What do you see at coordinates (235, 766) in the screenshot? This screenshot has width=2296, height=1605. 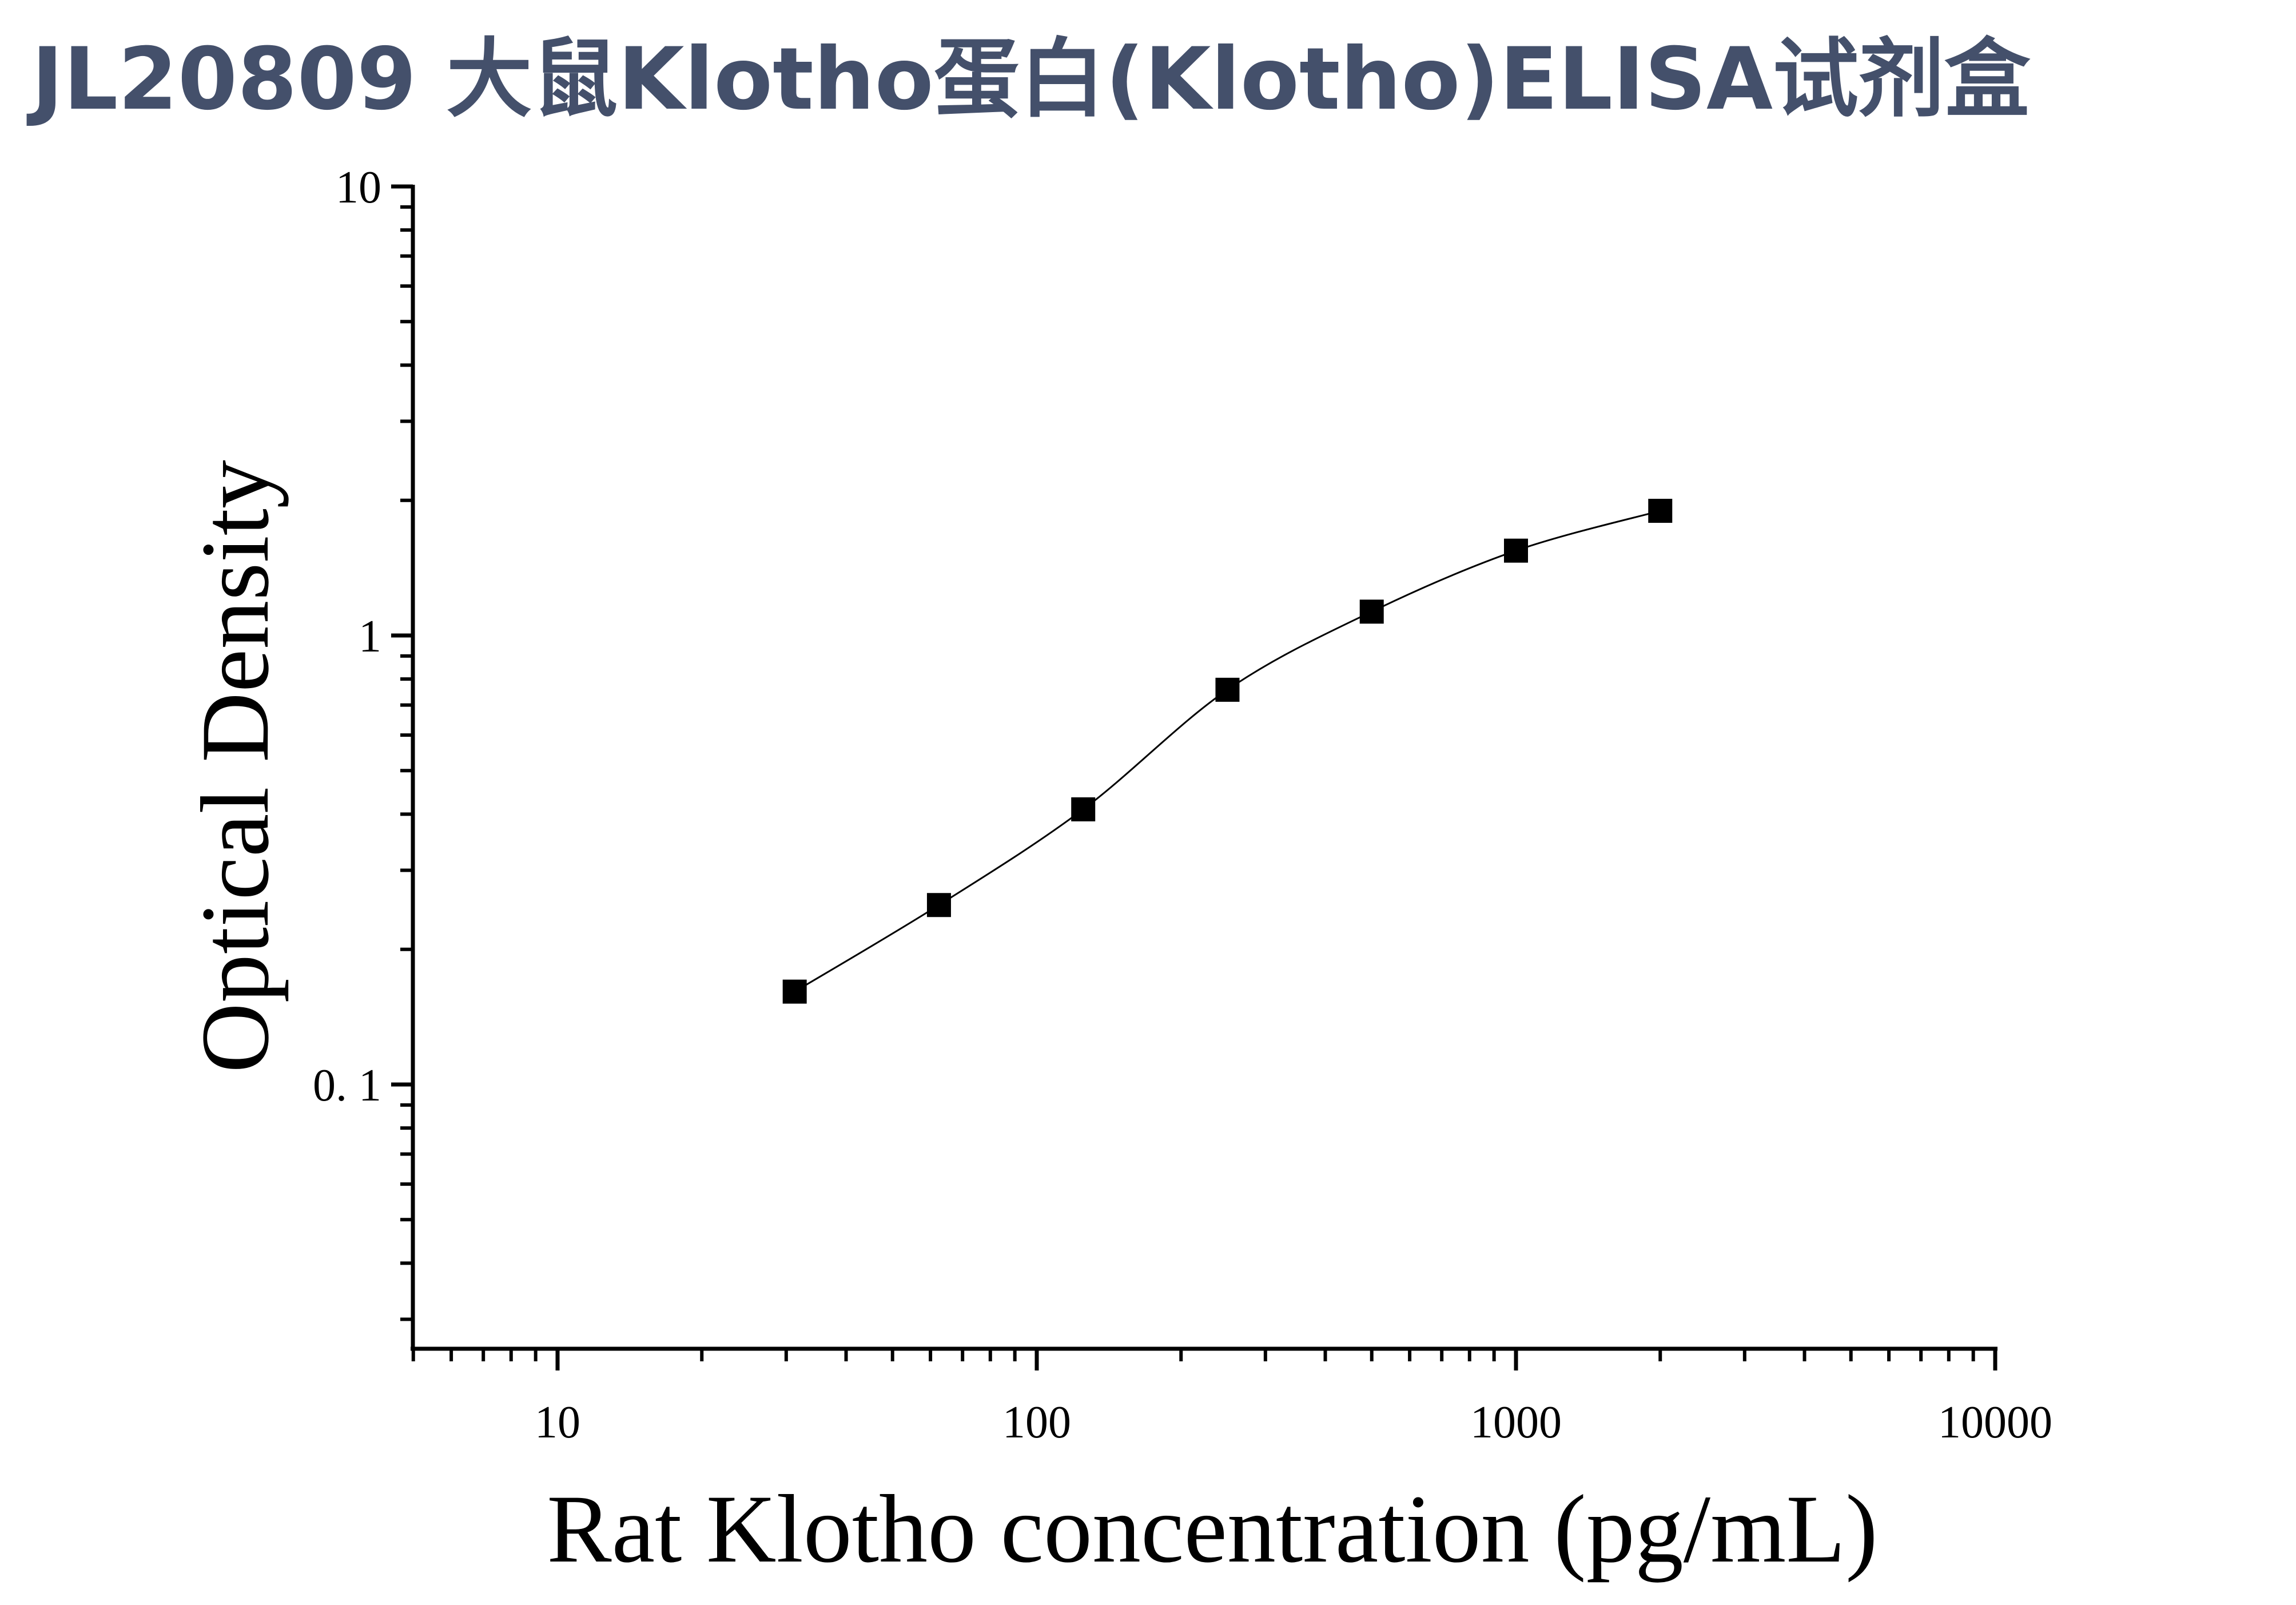 I see `y-axis-title: Optical Density` at bounding box center [235, 766].